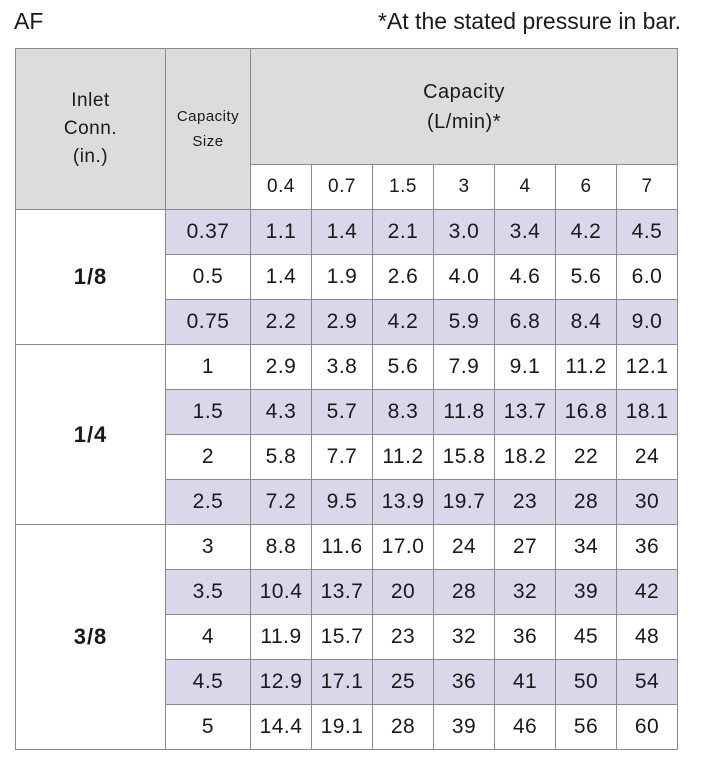  What do you see at coordinates (90, 129) in the screenshot?
I see `inlet-conn-header: Inlet Conn. (in.)` at bounding box center [90, 129].